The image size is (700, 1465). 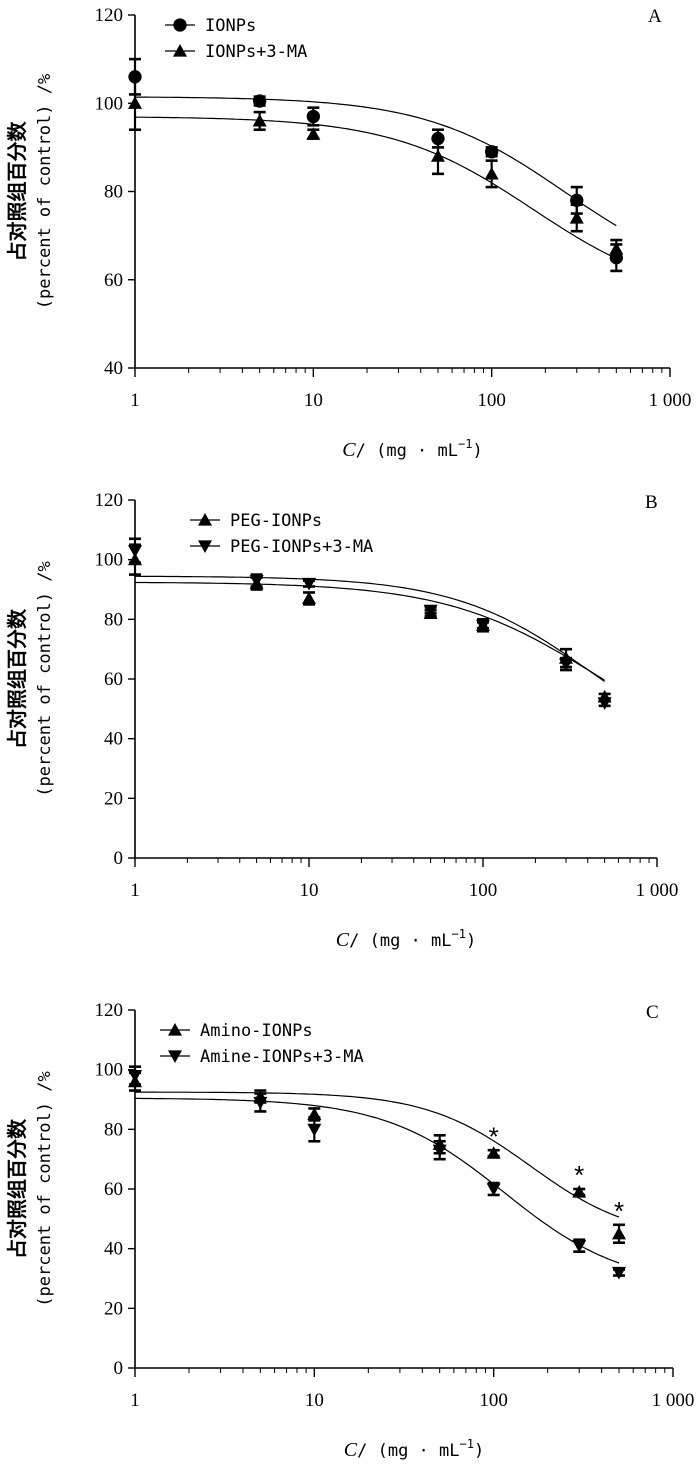 I want to click on panel-letter: C, so click(x=652, y=1012).